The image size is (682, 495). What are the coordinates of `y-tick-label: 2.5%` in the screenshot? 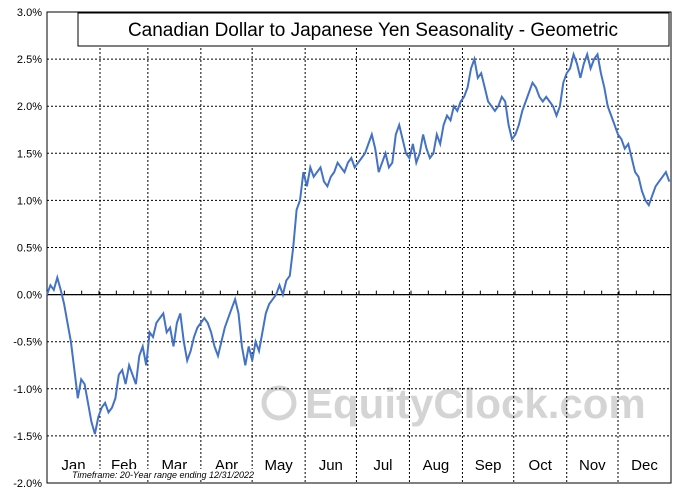 It's located at (29, 60).